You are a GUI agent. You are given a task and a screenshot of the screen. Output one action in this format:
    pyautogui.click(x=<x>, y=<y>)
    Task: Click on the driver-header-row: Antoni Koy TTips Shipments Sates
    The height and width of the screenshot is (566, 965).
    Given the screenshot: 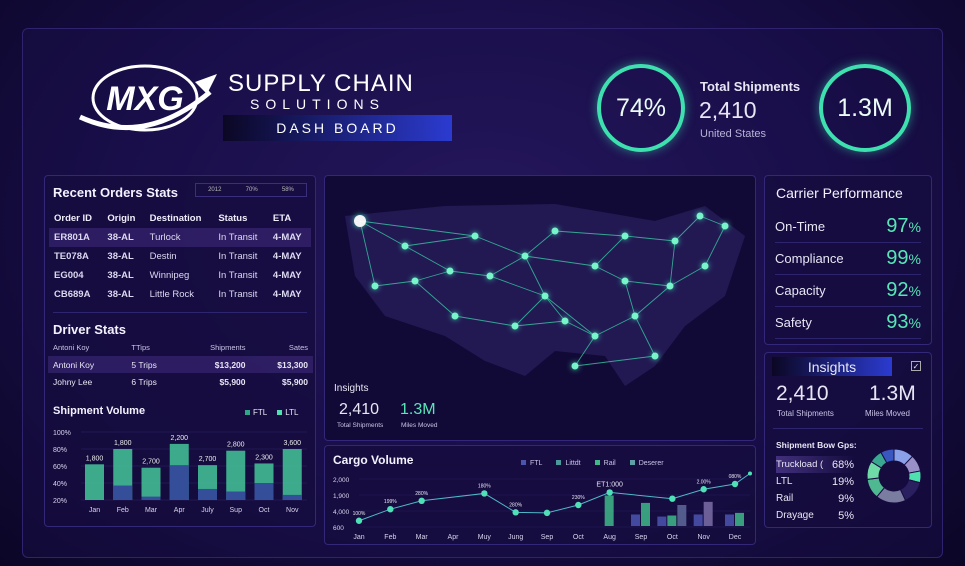 What is the action you would take?
    pyautogui.click(x=180, y=347)
    